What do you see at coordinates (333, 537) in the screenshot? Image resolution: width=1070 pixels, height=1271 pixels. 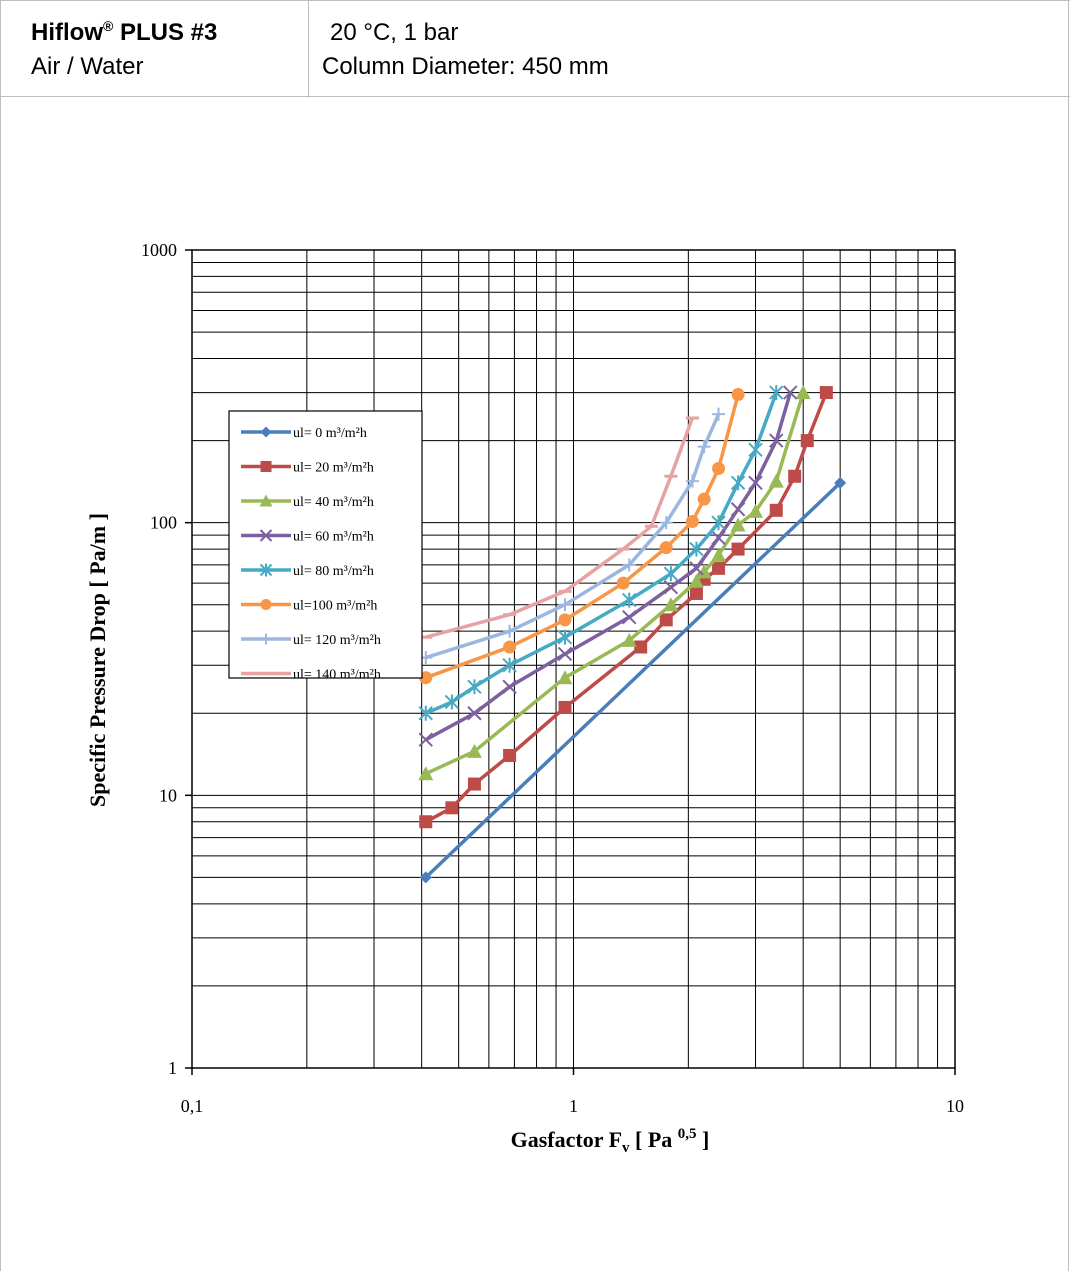 I see `legend-label: ul= 60 m³/m²h` at bounding box center [333, 537].